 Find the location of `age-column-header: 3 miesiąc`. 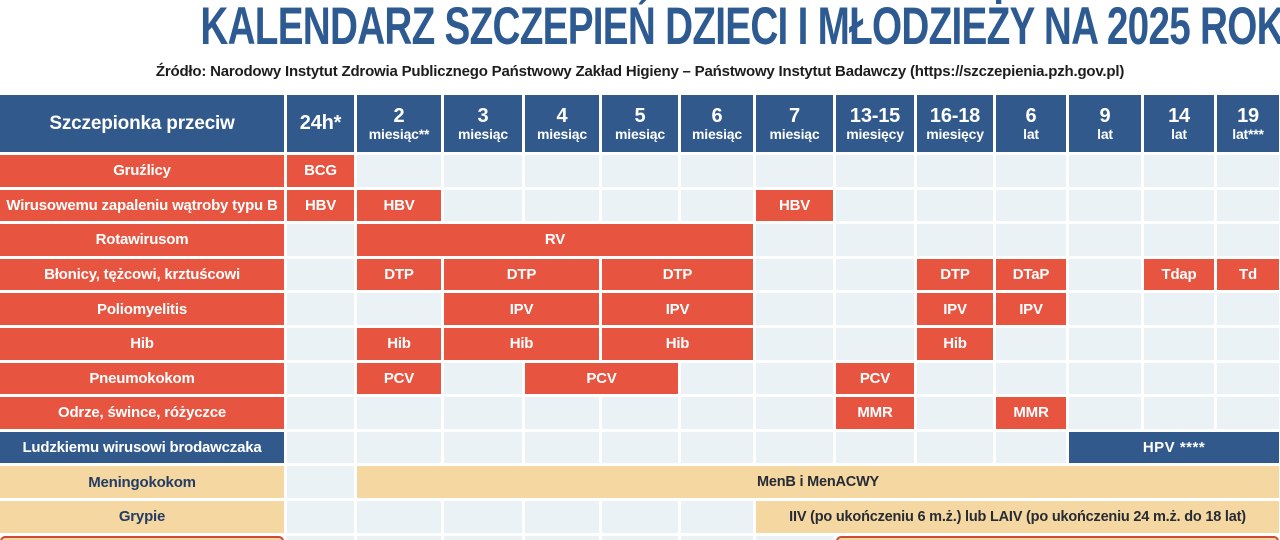

age-column-header: 3 miesiąc is located at coordinates (483, 123).